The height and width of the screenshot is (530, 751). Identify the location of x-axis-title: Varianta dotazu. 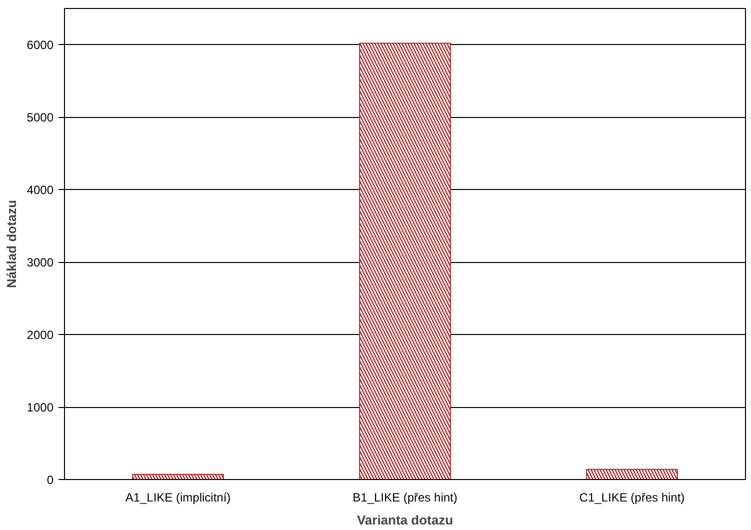
(405, 520).